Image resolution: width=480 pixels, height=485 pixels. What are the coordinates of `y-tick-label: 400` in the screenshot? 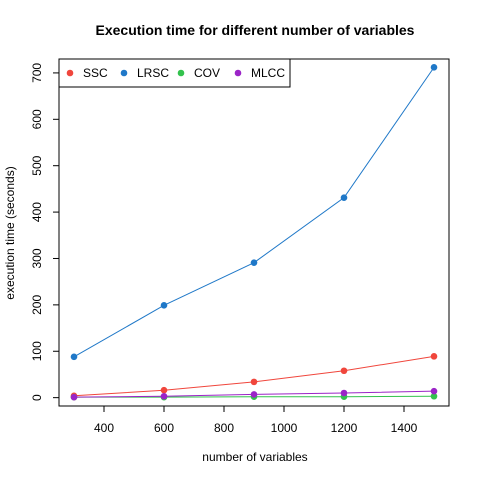 It's located at (37, 212).